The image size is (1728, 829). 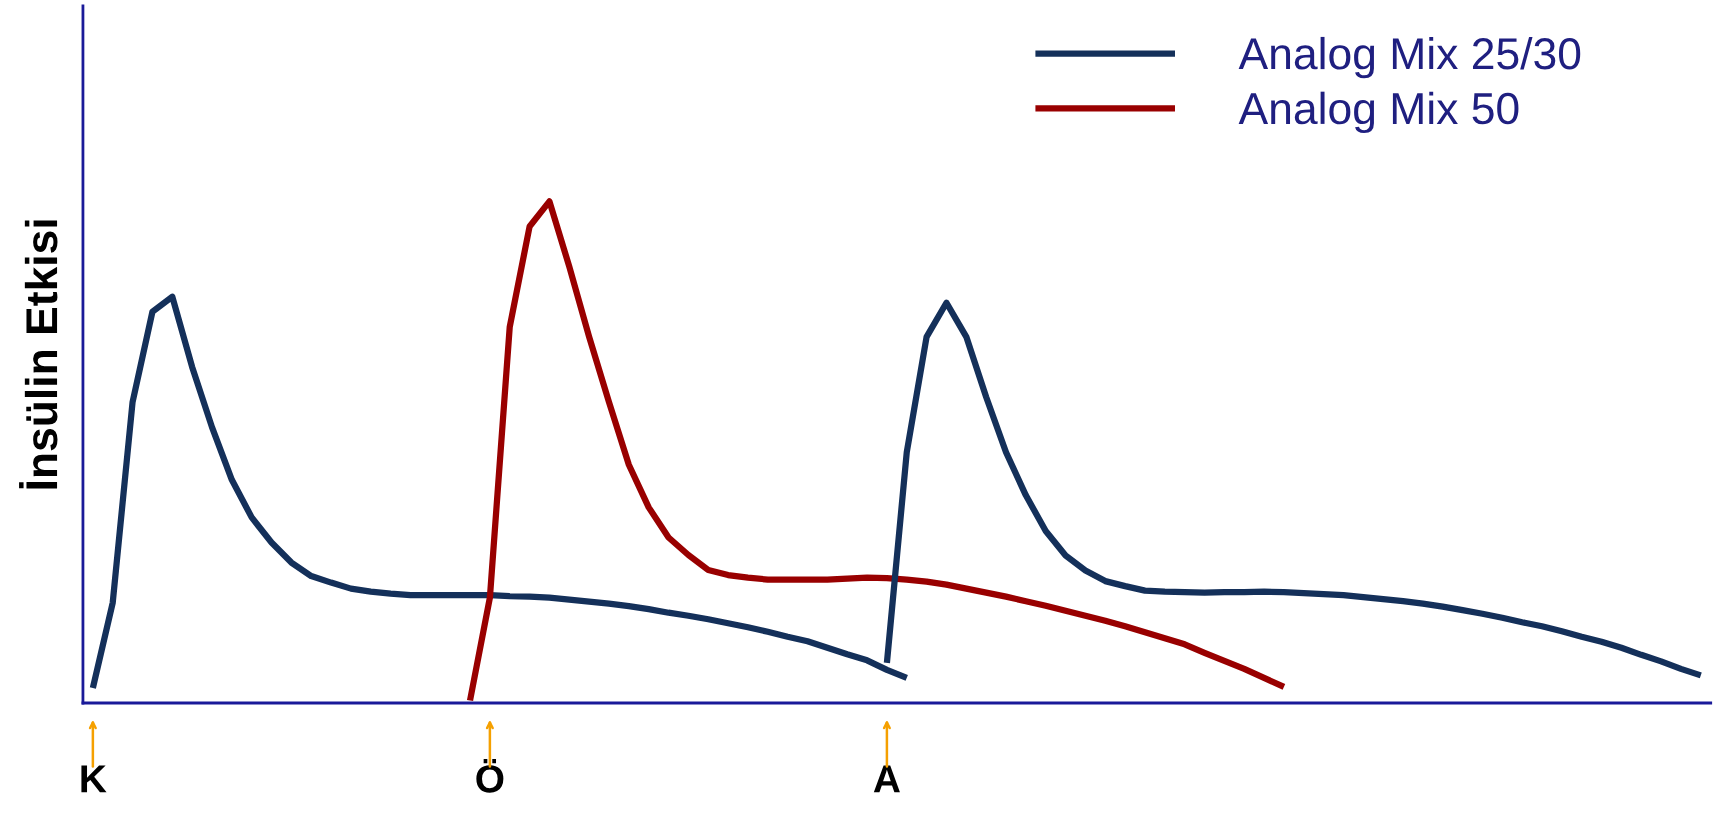 What do you see at coordinates (490, 776) in the screenshot?
I see `x-tick-label: Ö` at bounding box center [490, 776].